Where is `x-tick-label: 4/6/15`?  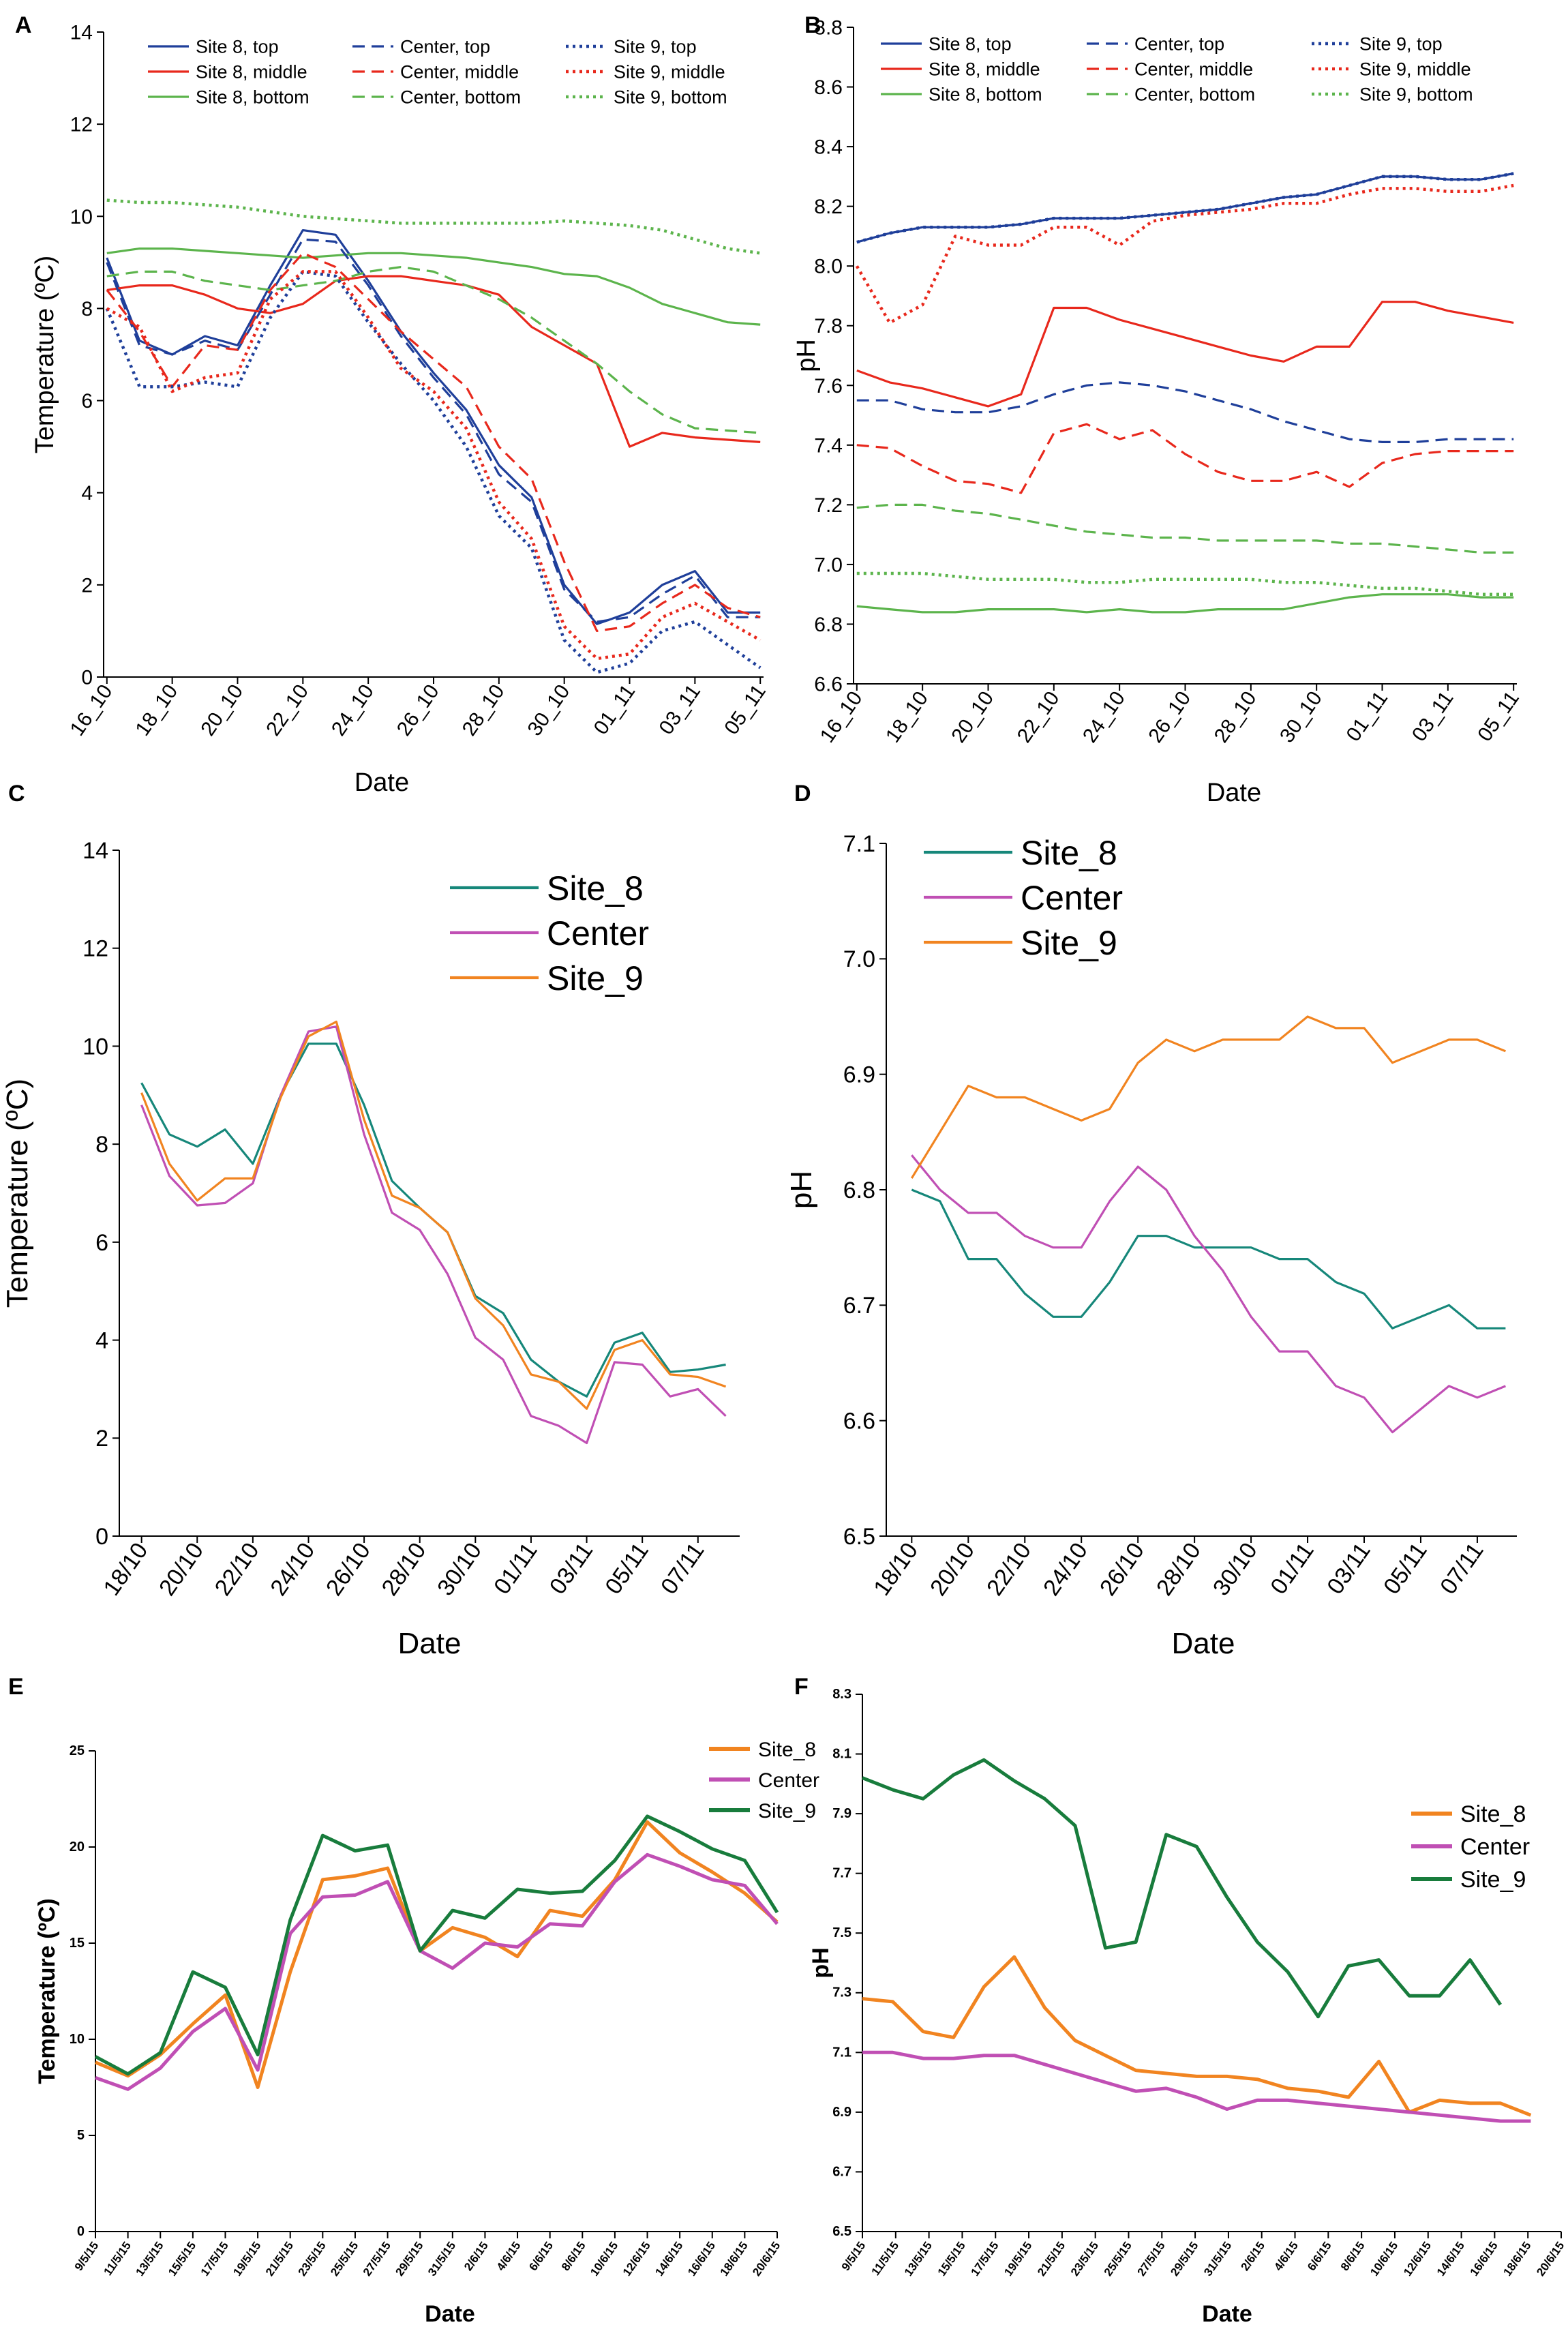 x-tick-label: 4/6/15 is located at coordinates (1286, 2256).